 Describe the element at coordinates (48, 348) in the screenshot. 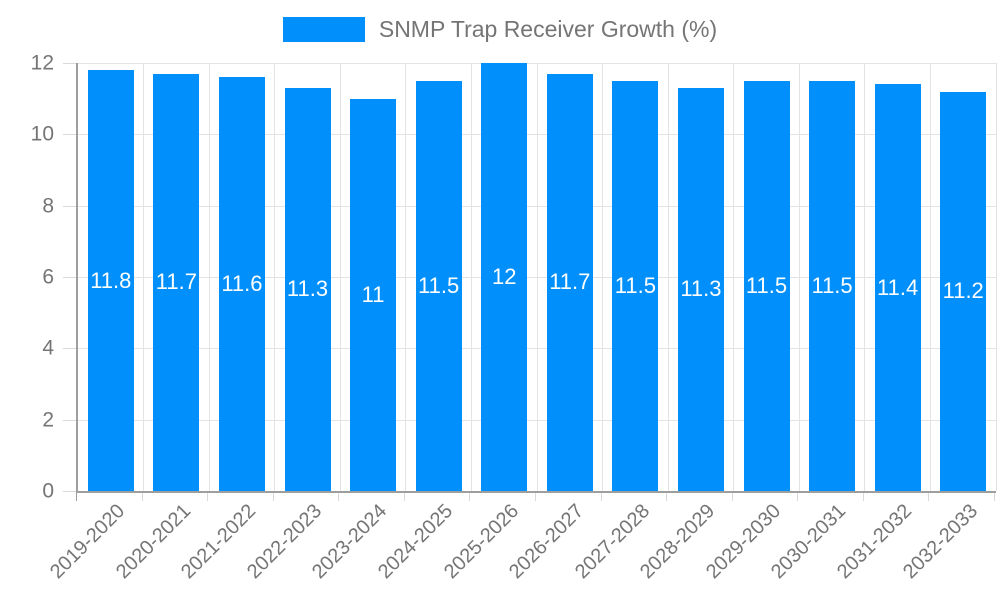

I see `y-axis-label: 4` at that location.